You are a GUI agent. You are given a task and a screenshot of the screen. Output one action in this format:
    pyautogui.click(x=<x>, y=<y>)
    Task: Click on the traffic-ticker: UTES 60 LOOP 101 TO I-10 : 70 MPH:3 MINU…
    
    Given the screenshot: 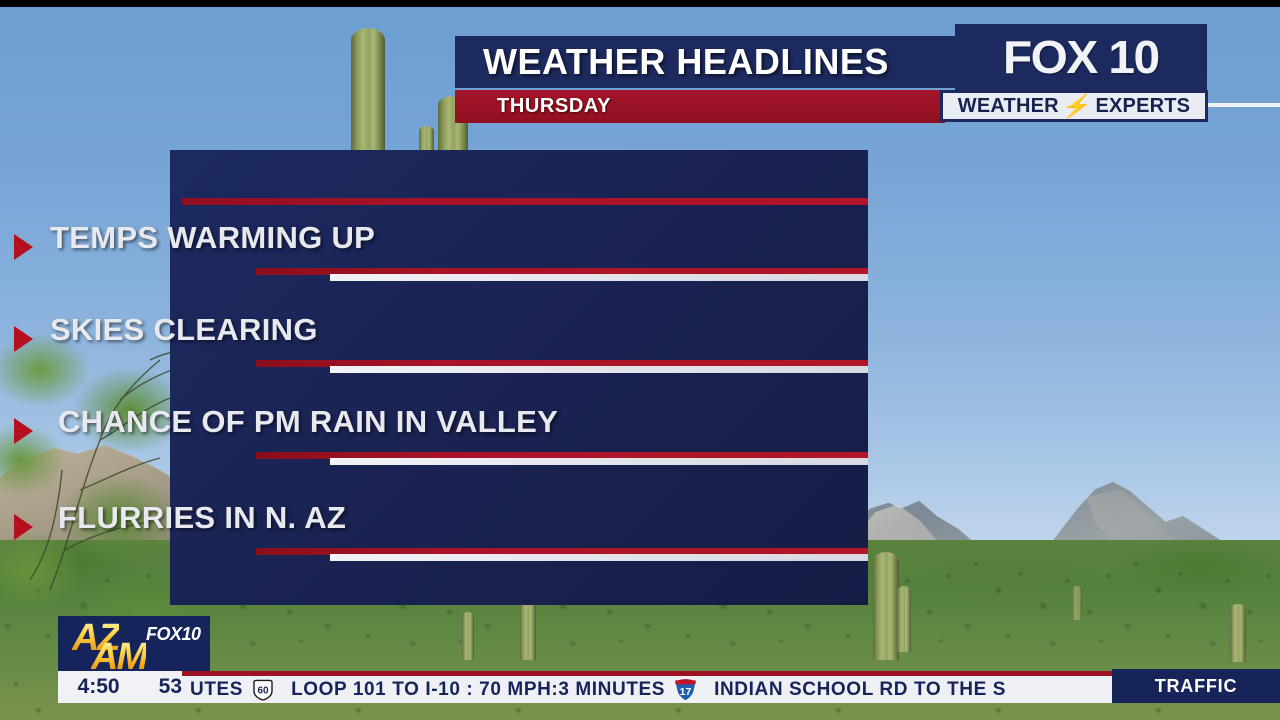 What is the action you would take?
    pyautogui.click(x=647, y=689)
    